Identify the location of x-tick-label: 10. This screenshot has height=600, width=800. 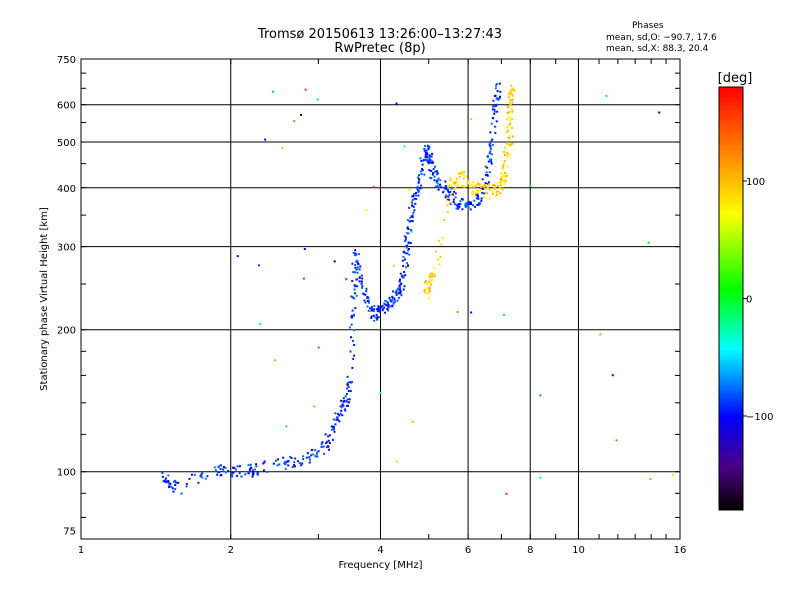
(578, 550).